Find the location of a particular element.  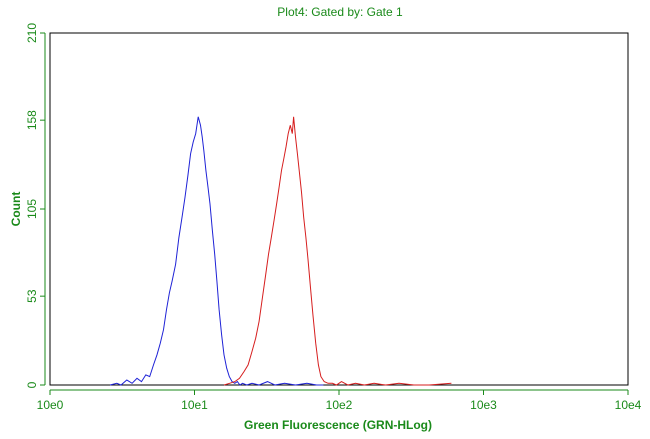

x-tick-label: 10e4 is located at coordinates (628, 405).